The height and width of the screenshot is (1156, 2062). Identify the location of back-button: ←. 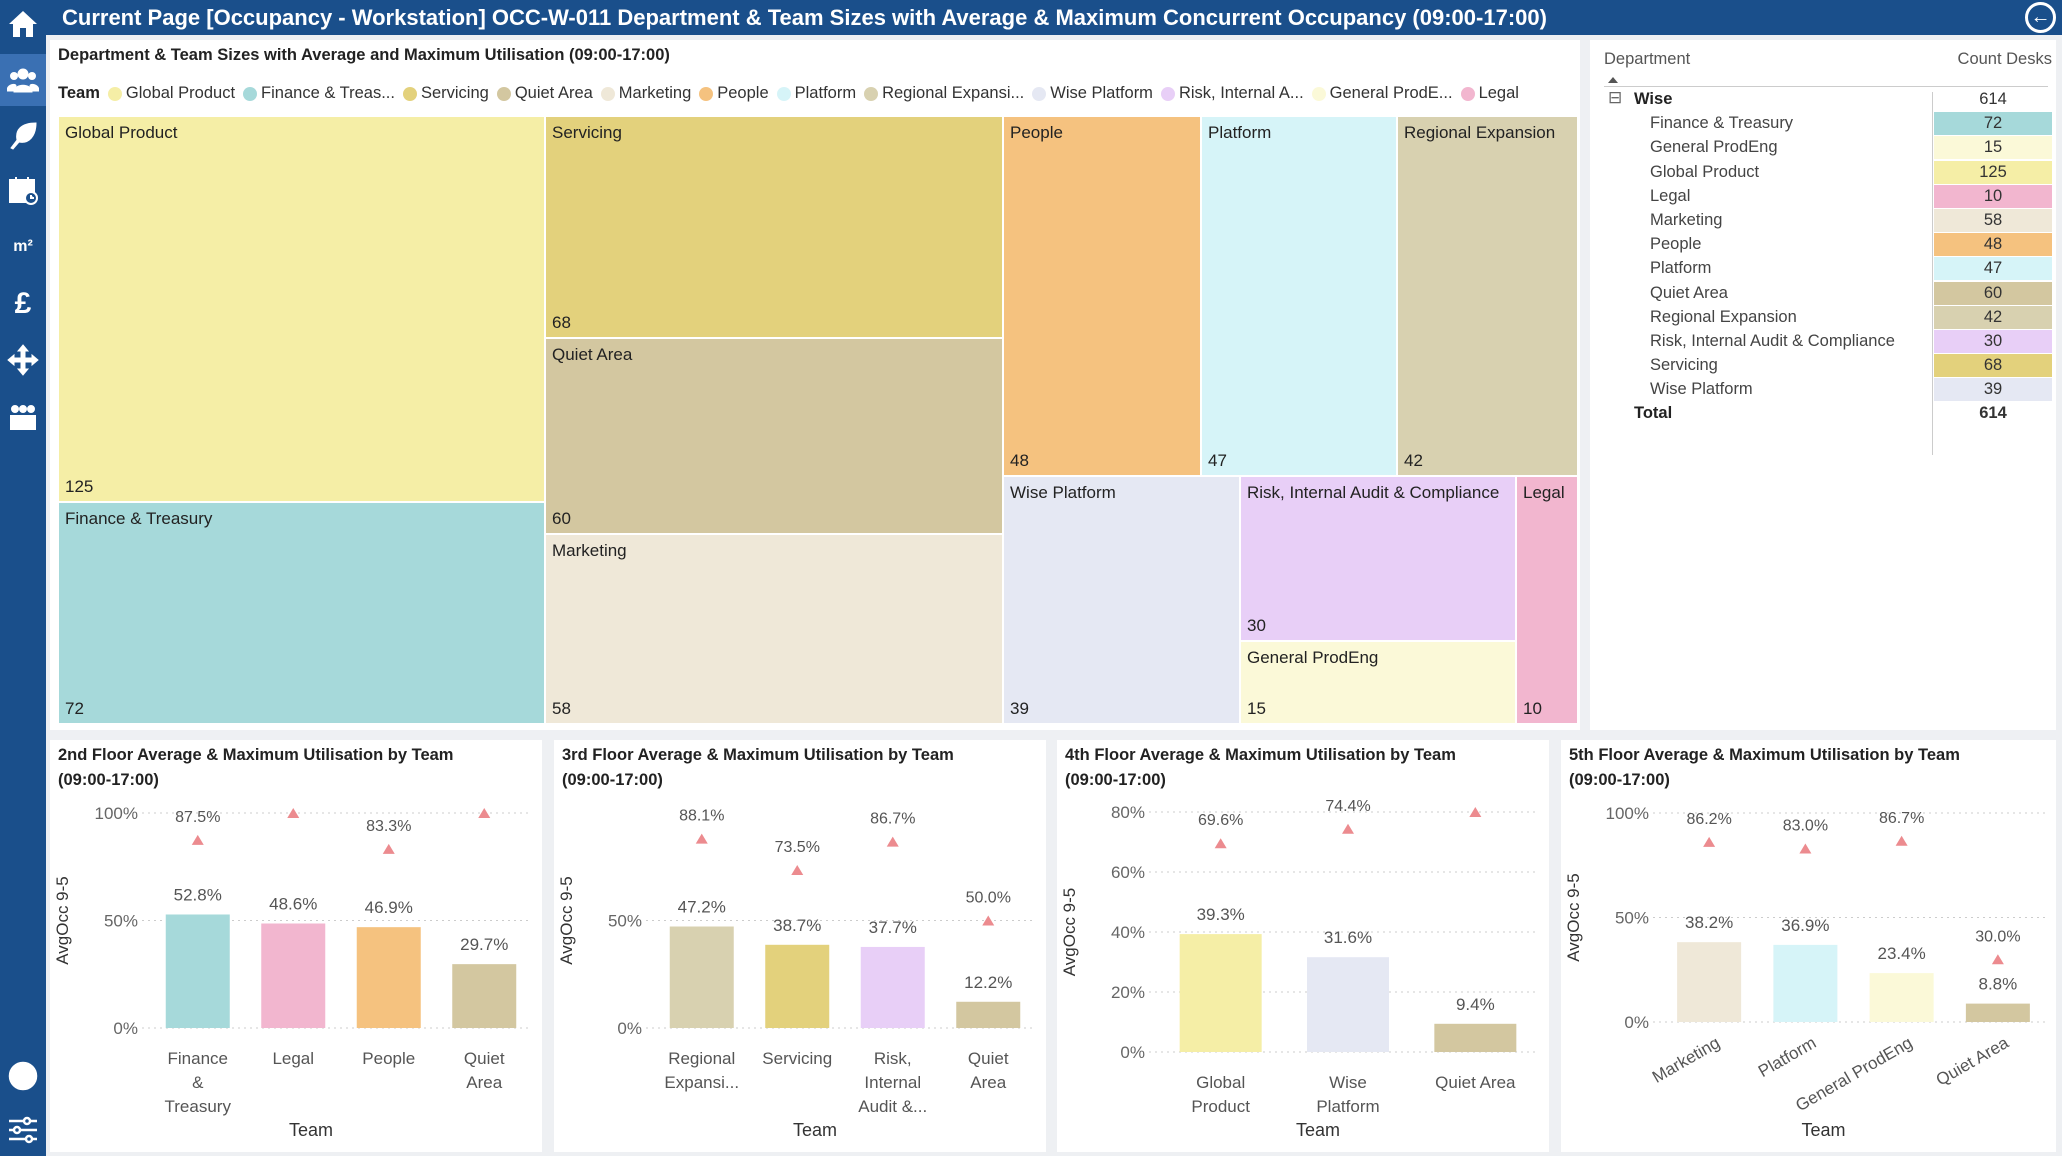
(2040, 17).